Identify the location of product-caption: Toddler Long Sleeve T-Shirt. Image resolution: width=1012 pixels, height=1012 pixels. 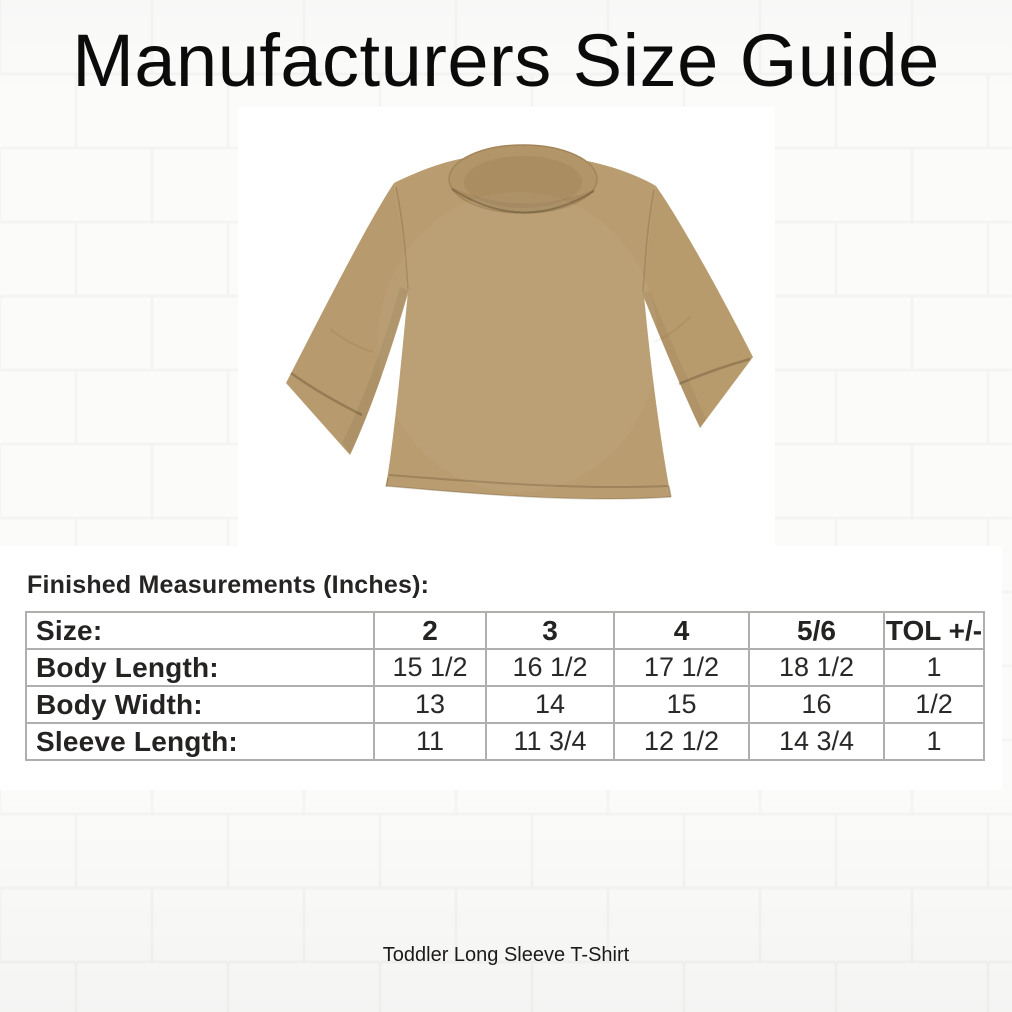
(506, 955).